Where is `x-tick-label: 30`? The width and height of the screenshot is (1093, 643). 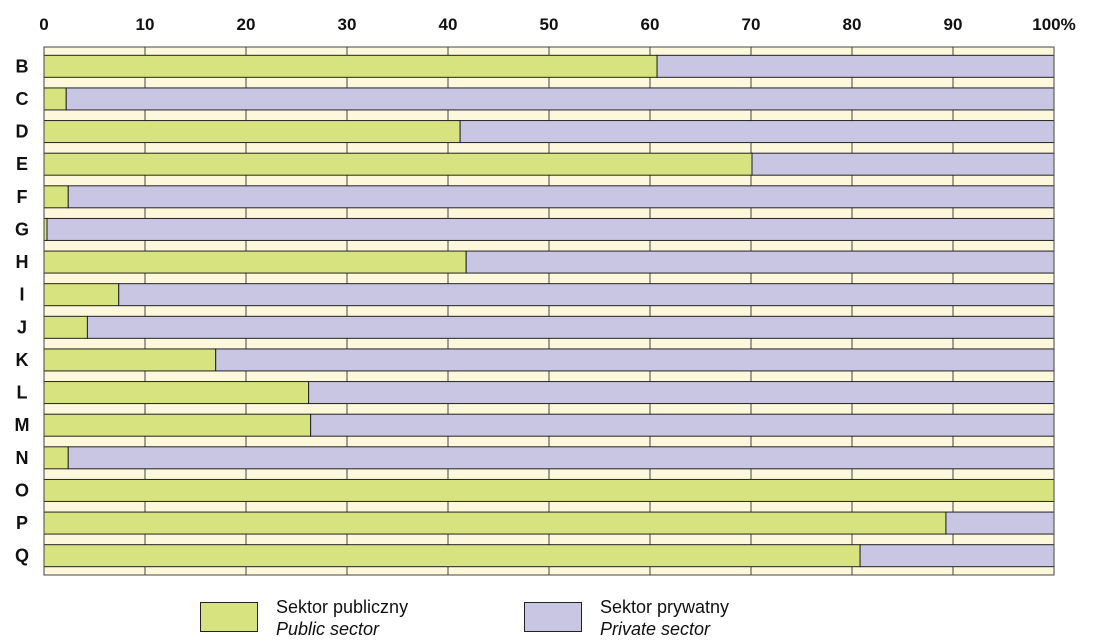 x-tick-label: 30 is located at coordinates (347, 24).